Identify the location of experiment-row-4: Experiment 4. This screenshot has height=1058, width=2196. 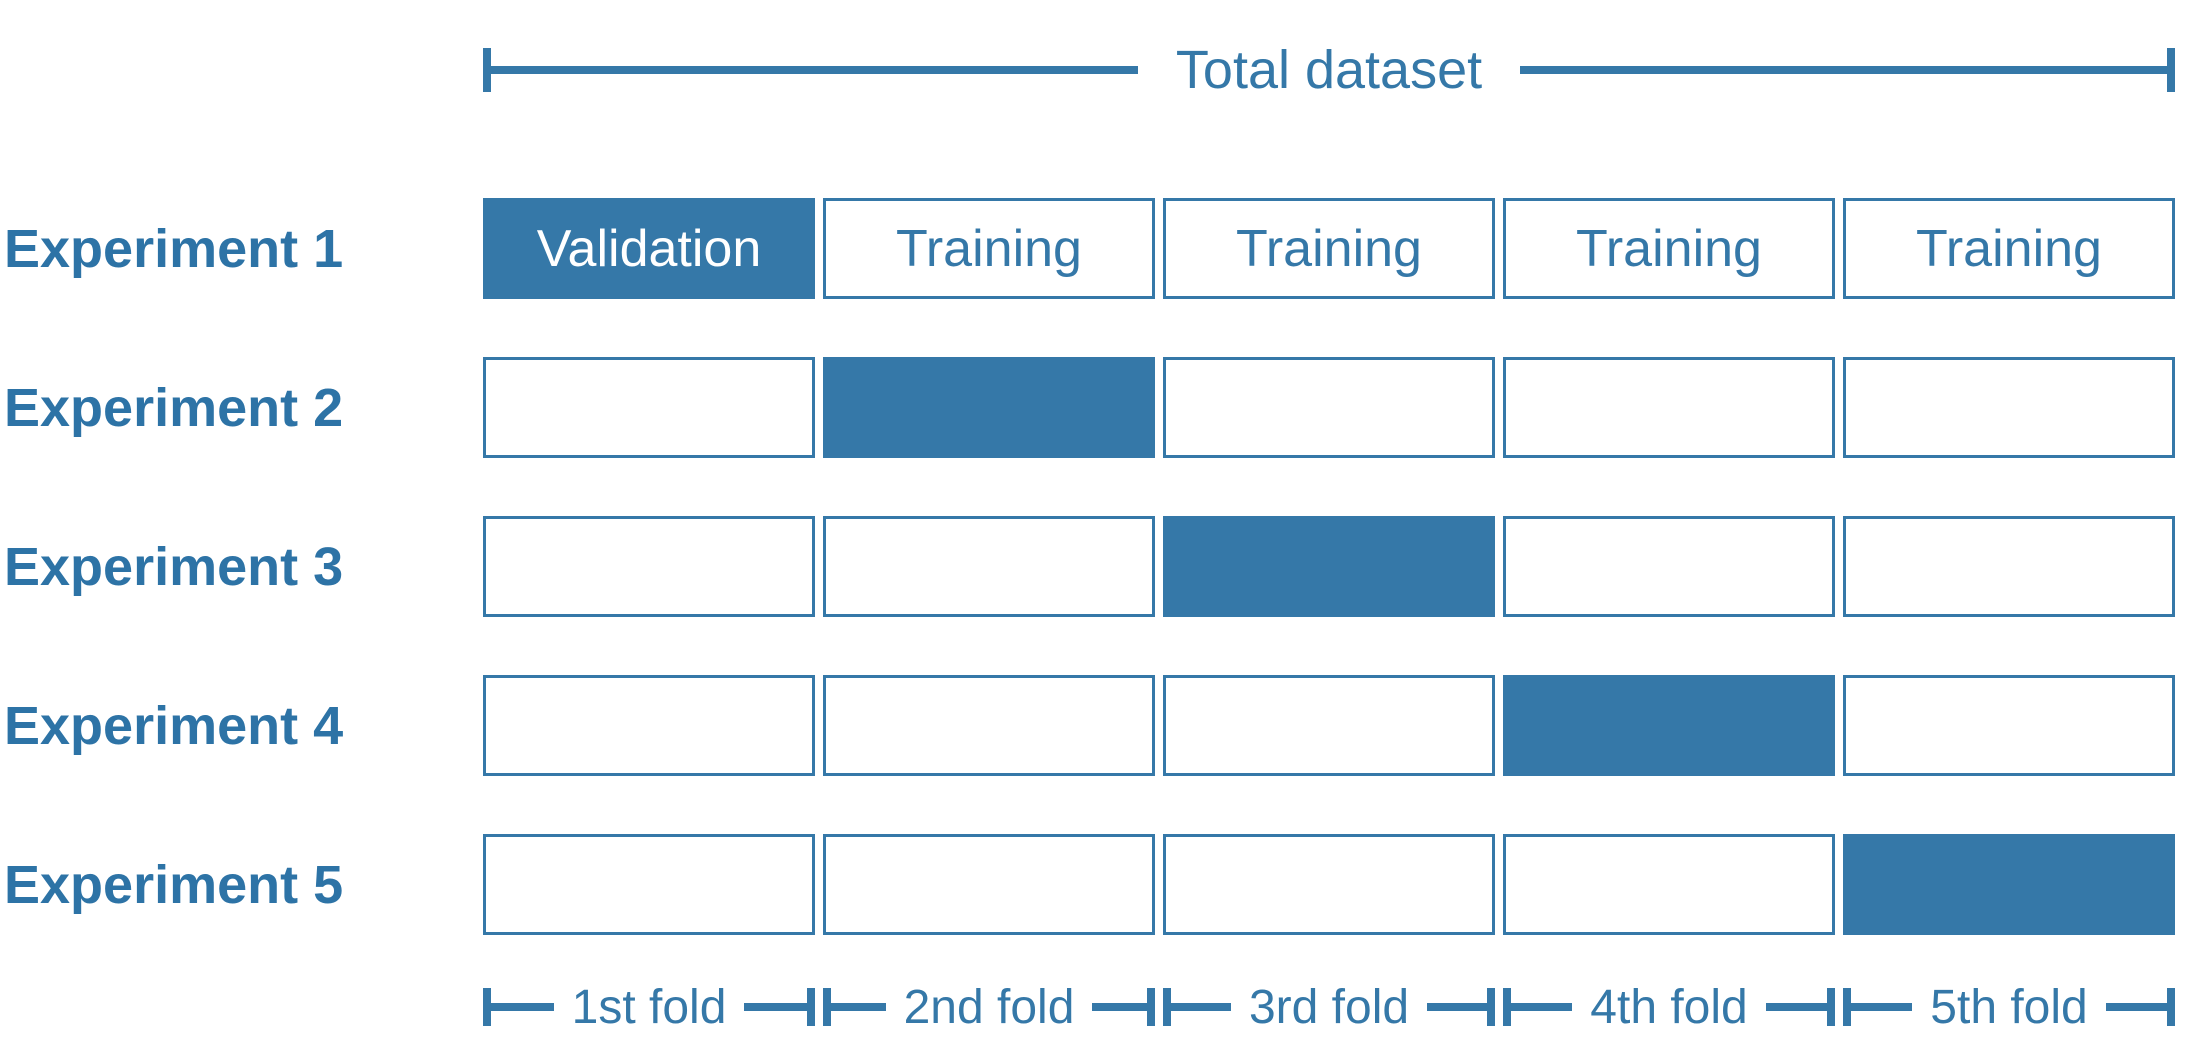
(1089, 725).